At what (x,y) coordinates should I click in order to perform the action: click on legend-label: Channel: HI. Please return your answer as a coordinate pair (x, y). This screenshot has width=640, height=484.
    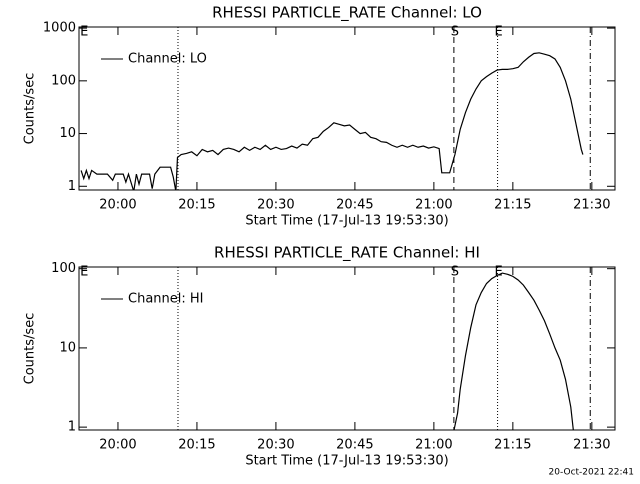
    Looking at the image, I should click on (166, 299).